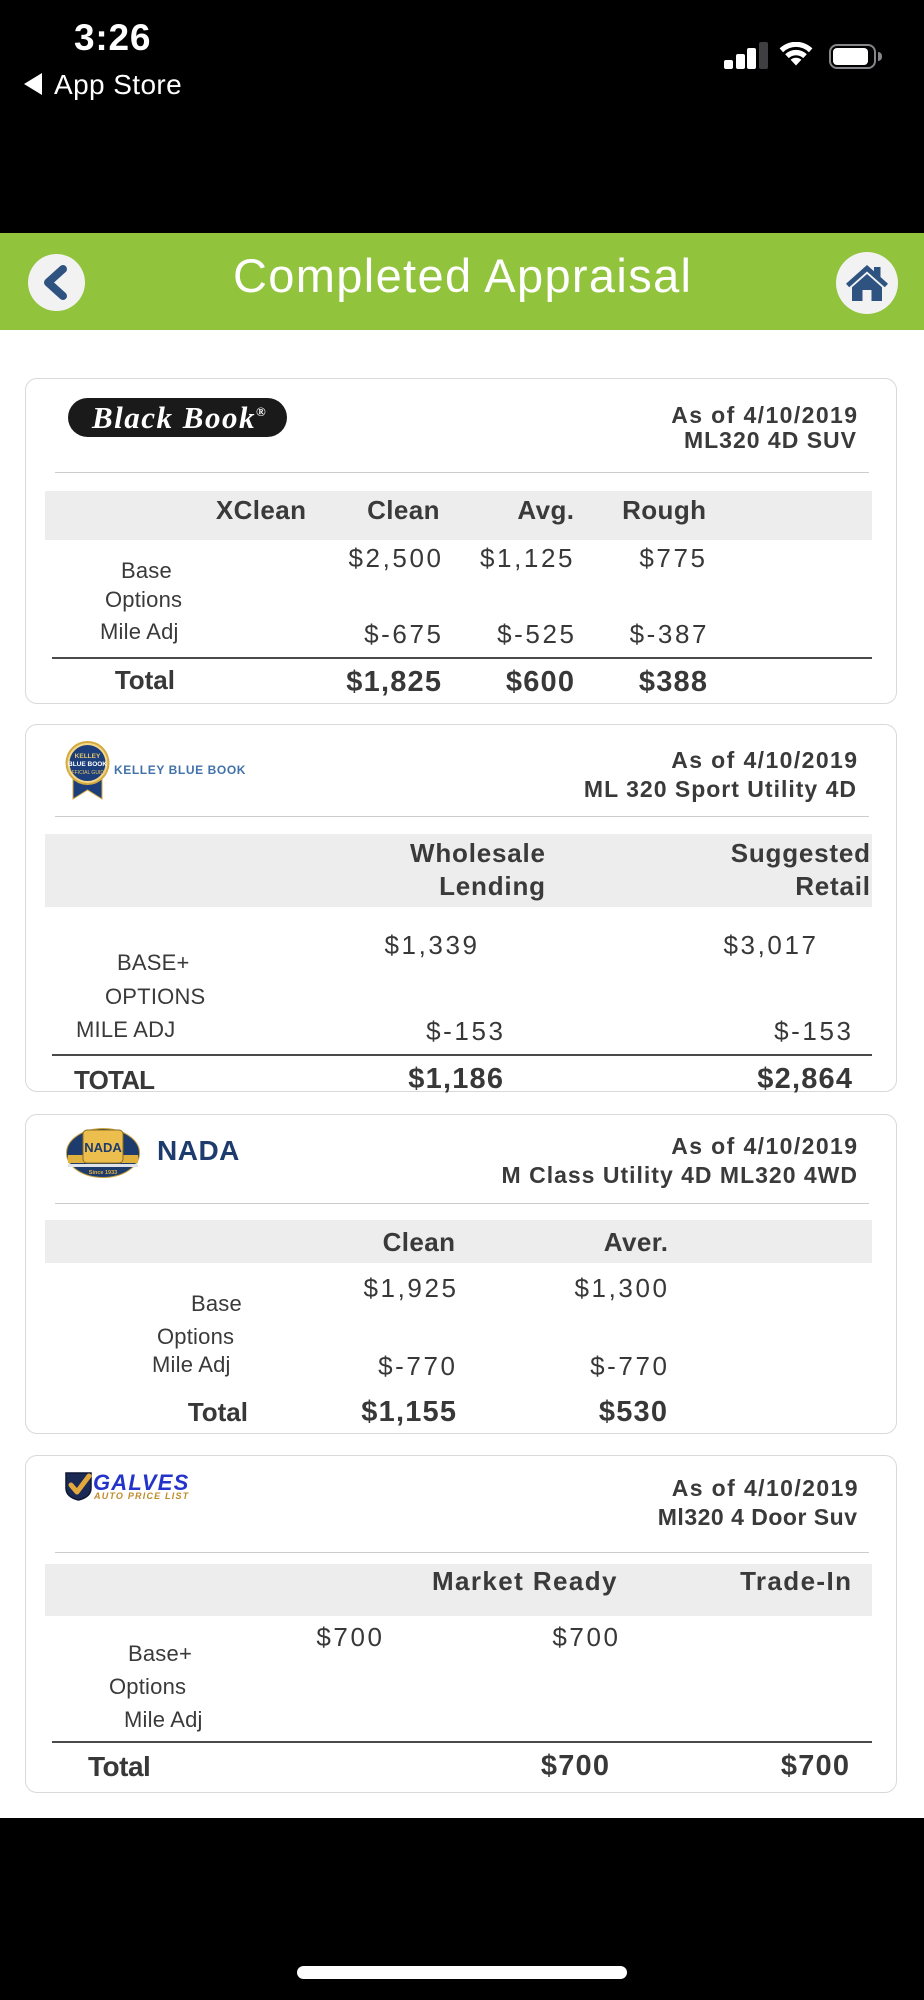 Image resolution: width=924 pixels, height=2000 pixels. I want to click on svg-text: Since 1933, so click(103, 1173).